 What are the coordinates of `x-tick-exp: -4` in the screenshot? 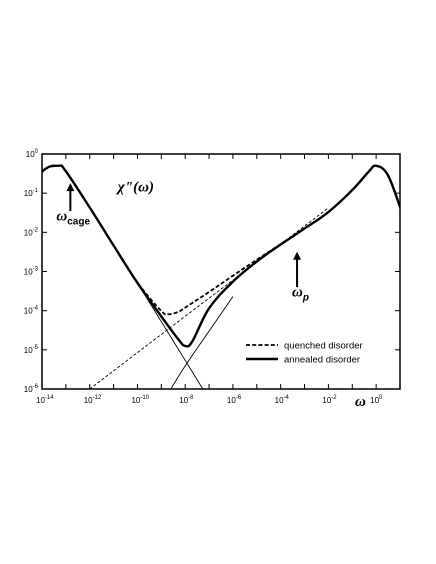 It's located at (287, 398).